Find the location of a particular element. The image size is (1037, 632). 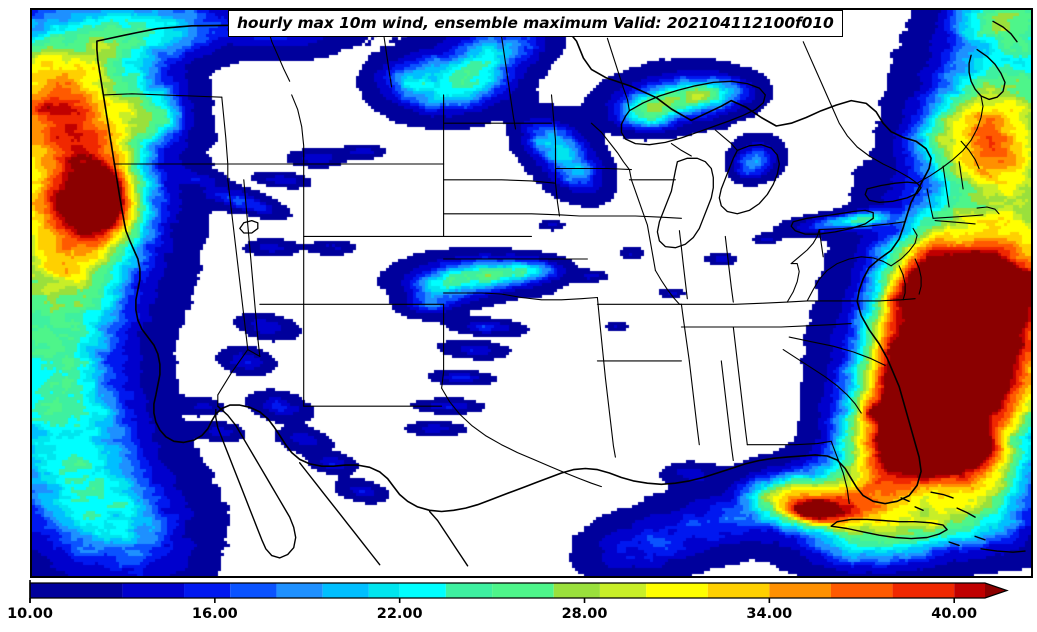

colorbar-tick-label-5: 40.00 is located at coordinates (954, 614).